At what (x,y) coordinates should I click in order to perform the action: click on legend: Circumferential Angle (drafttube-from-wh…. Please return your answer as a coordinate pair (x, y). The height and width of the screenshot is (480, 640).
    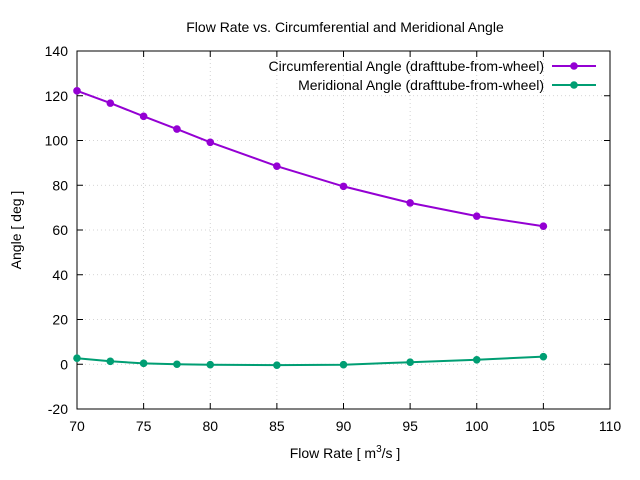
    Looking at the image, I should click on (432, 75).